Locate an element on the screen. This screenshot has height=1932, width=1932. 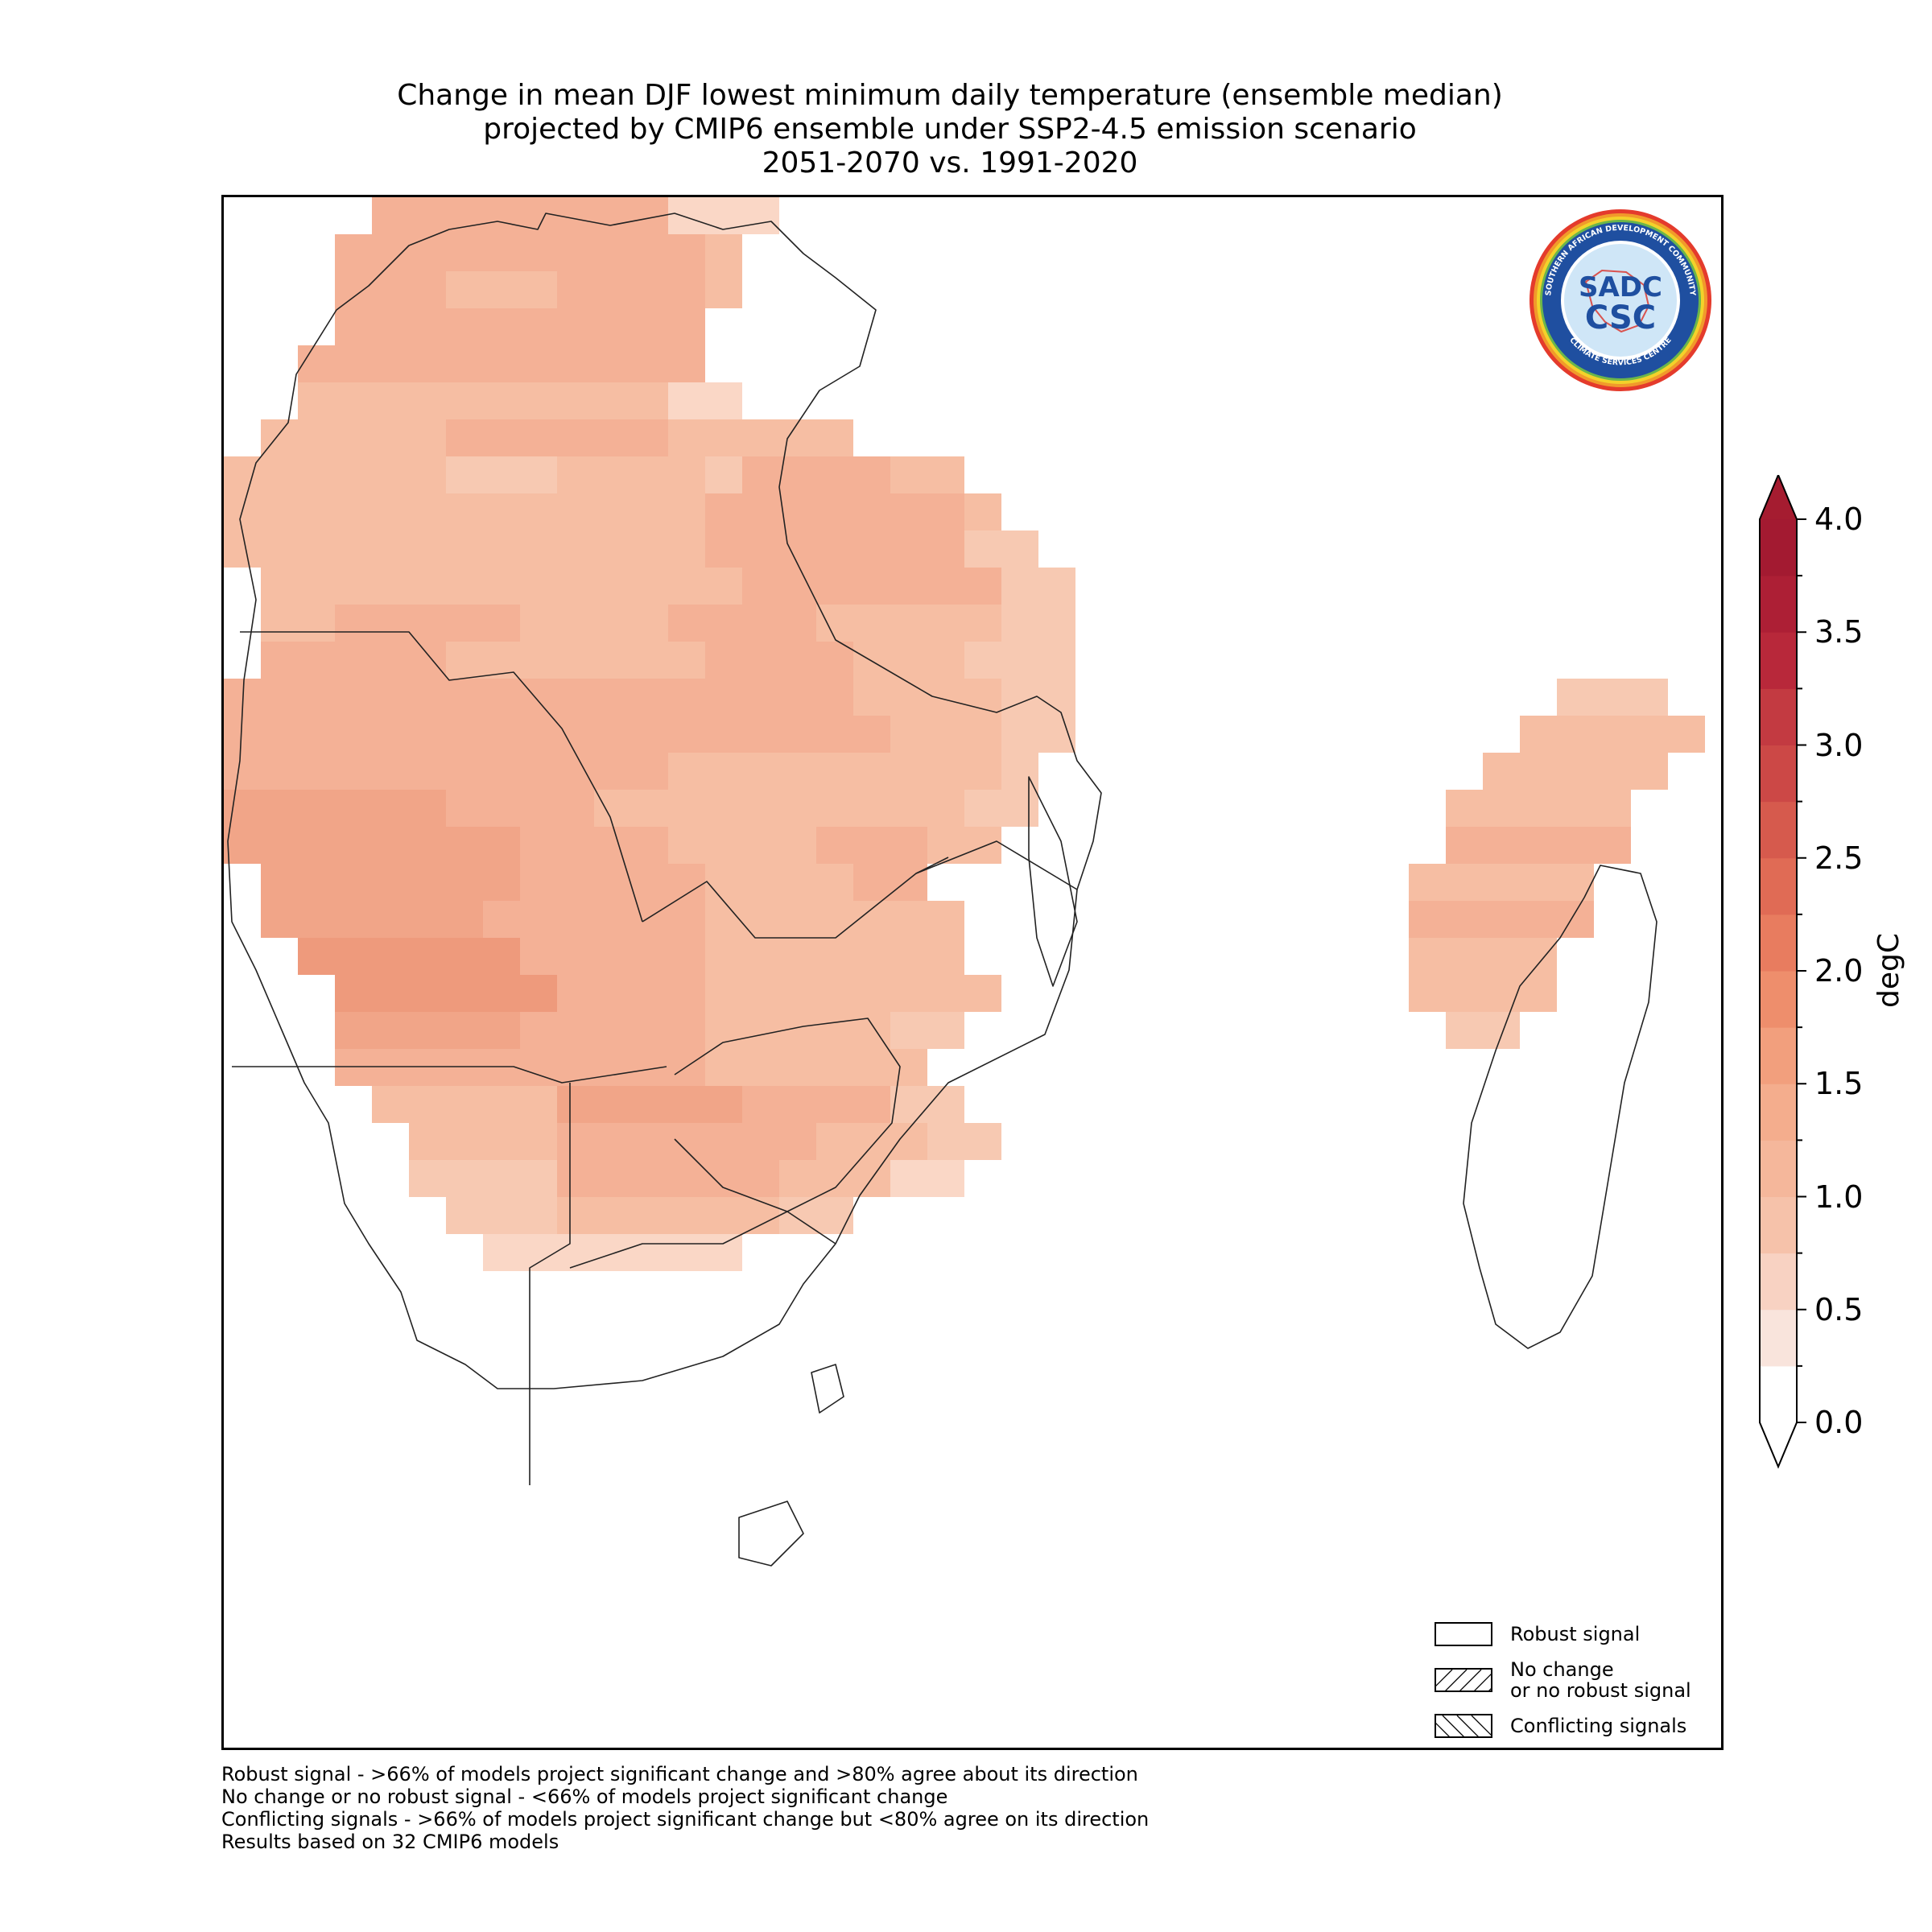
colorbar-extend-over is located at coordinates (1778, 497).